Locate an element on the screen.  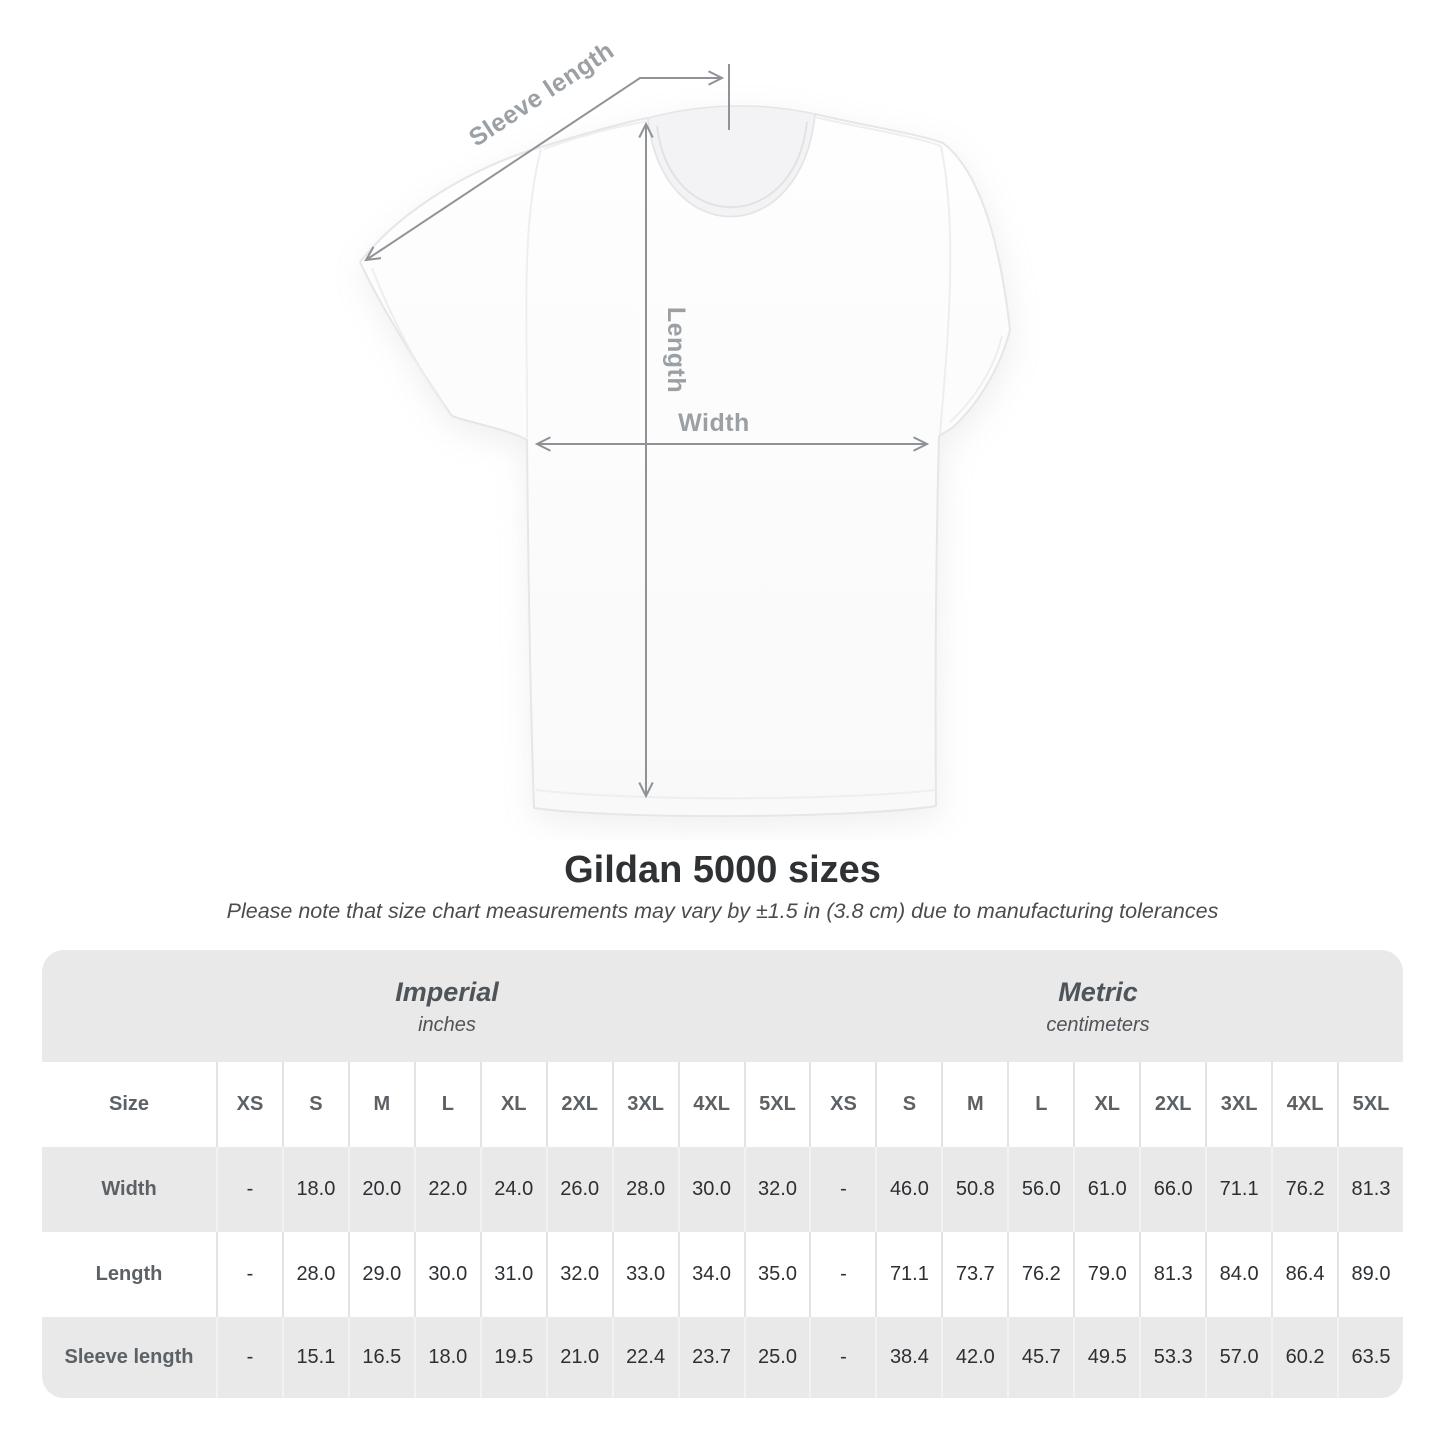
value-cell-metric: 53.3 is located at coordinates (1172, 1357).